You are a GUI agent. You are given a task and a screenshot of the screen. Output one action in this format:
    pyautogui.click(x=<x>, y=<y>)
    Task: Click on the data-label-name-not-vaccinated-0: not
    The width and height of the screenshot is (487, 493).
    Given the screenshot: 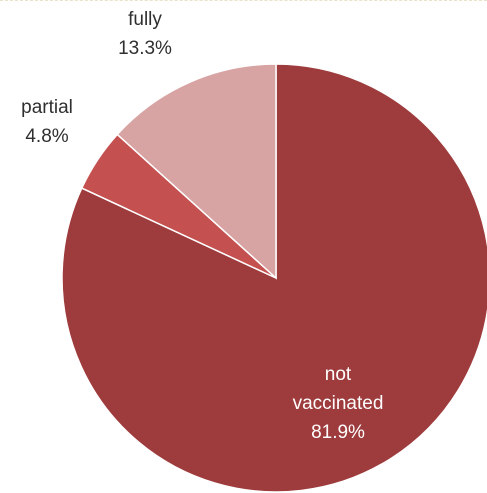 What is the action you would take?
    pyautogui.click(x=338, y=374)
    